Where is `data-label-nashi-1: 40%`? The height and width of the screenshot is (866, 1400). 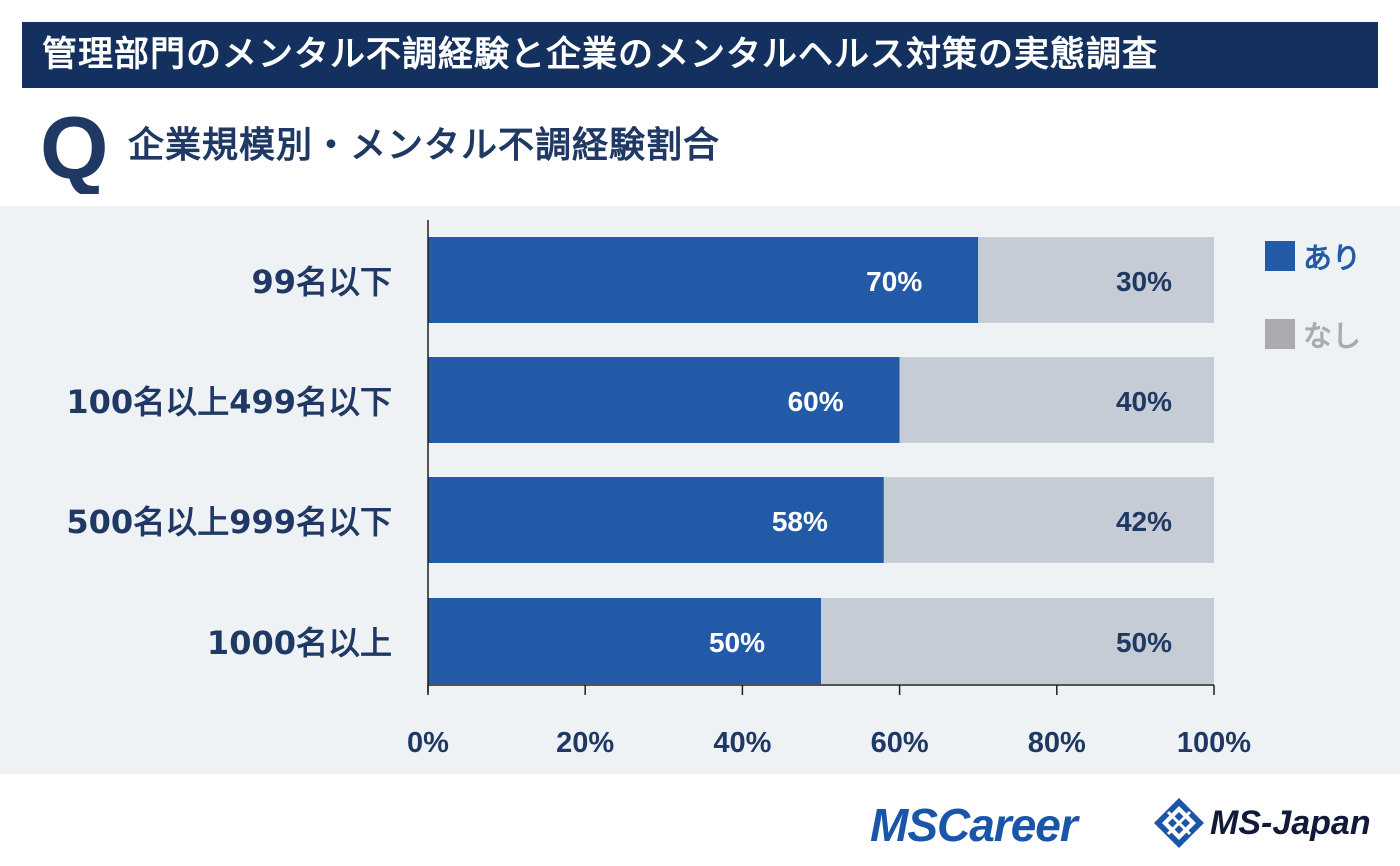
data-label-nashi-1: 40% is located at coordinates (1144, 401).